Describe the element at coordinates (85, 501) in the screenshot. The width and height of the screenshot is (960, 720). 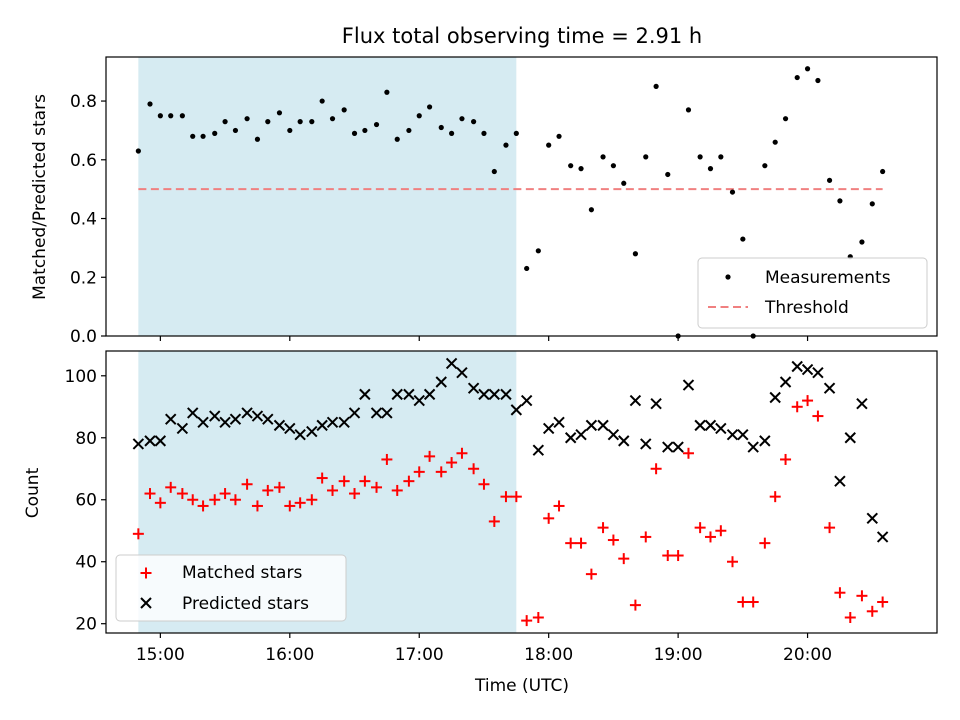
I see `bottom-y-ticks: 20 40 60 80 100` at that location.